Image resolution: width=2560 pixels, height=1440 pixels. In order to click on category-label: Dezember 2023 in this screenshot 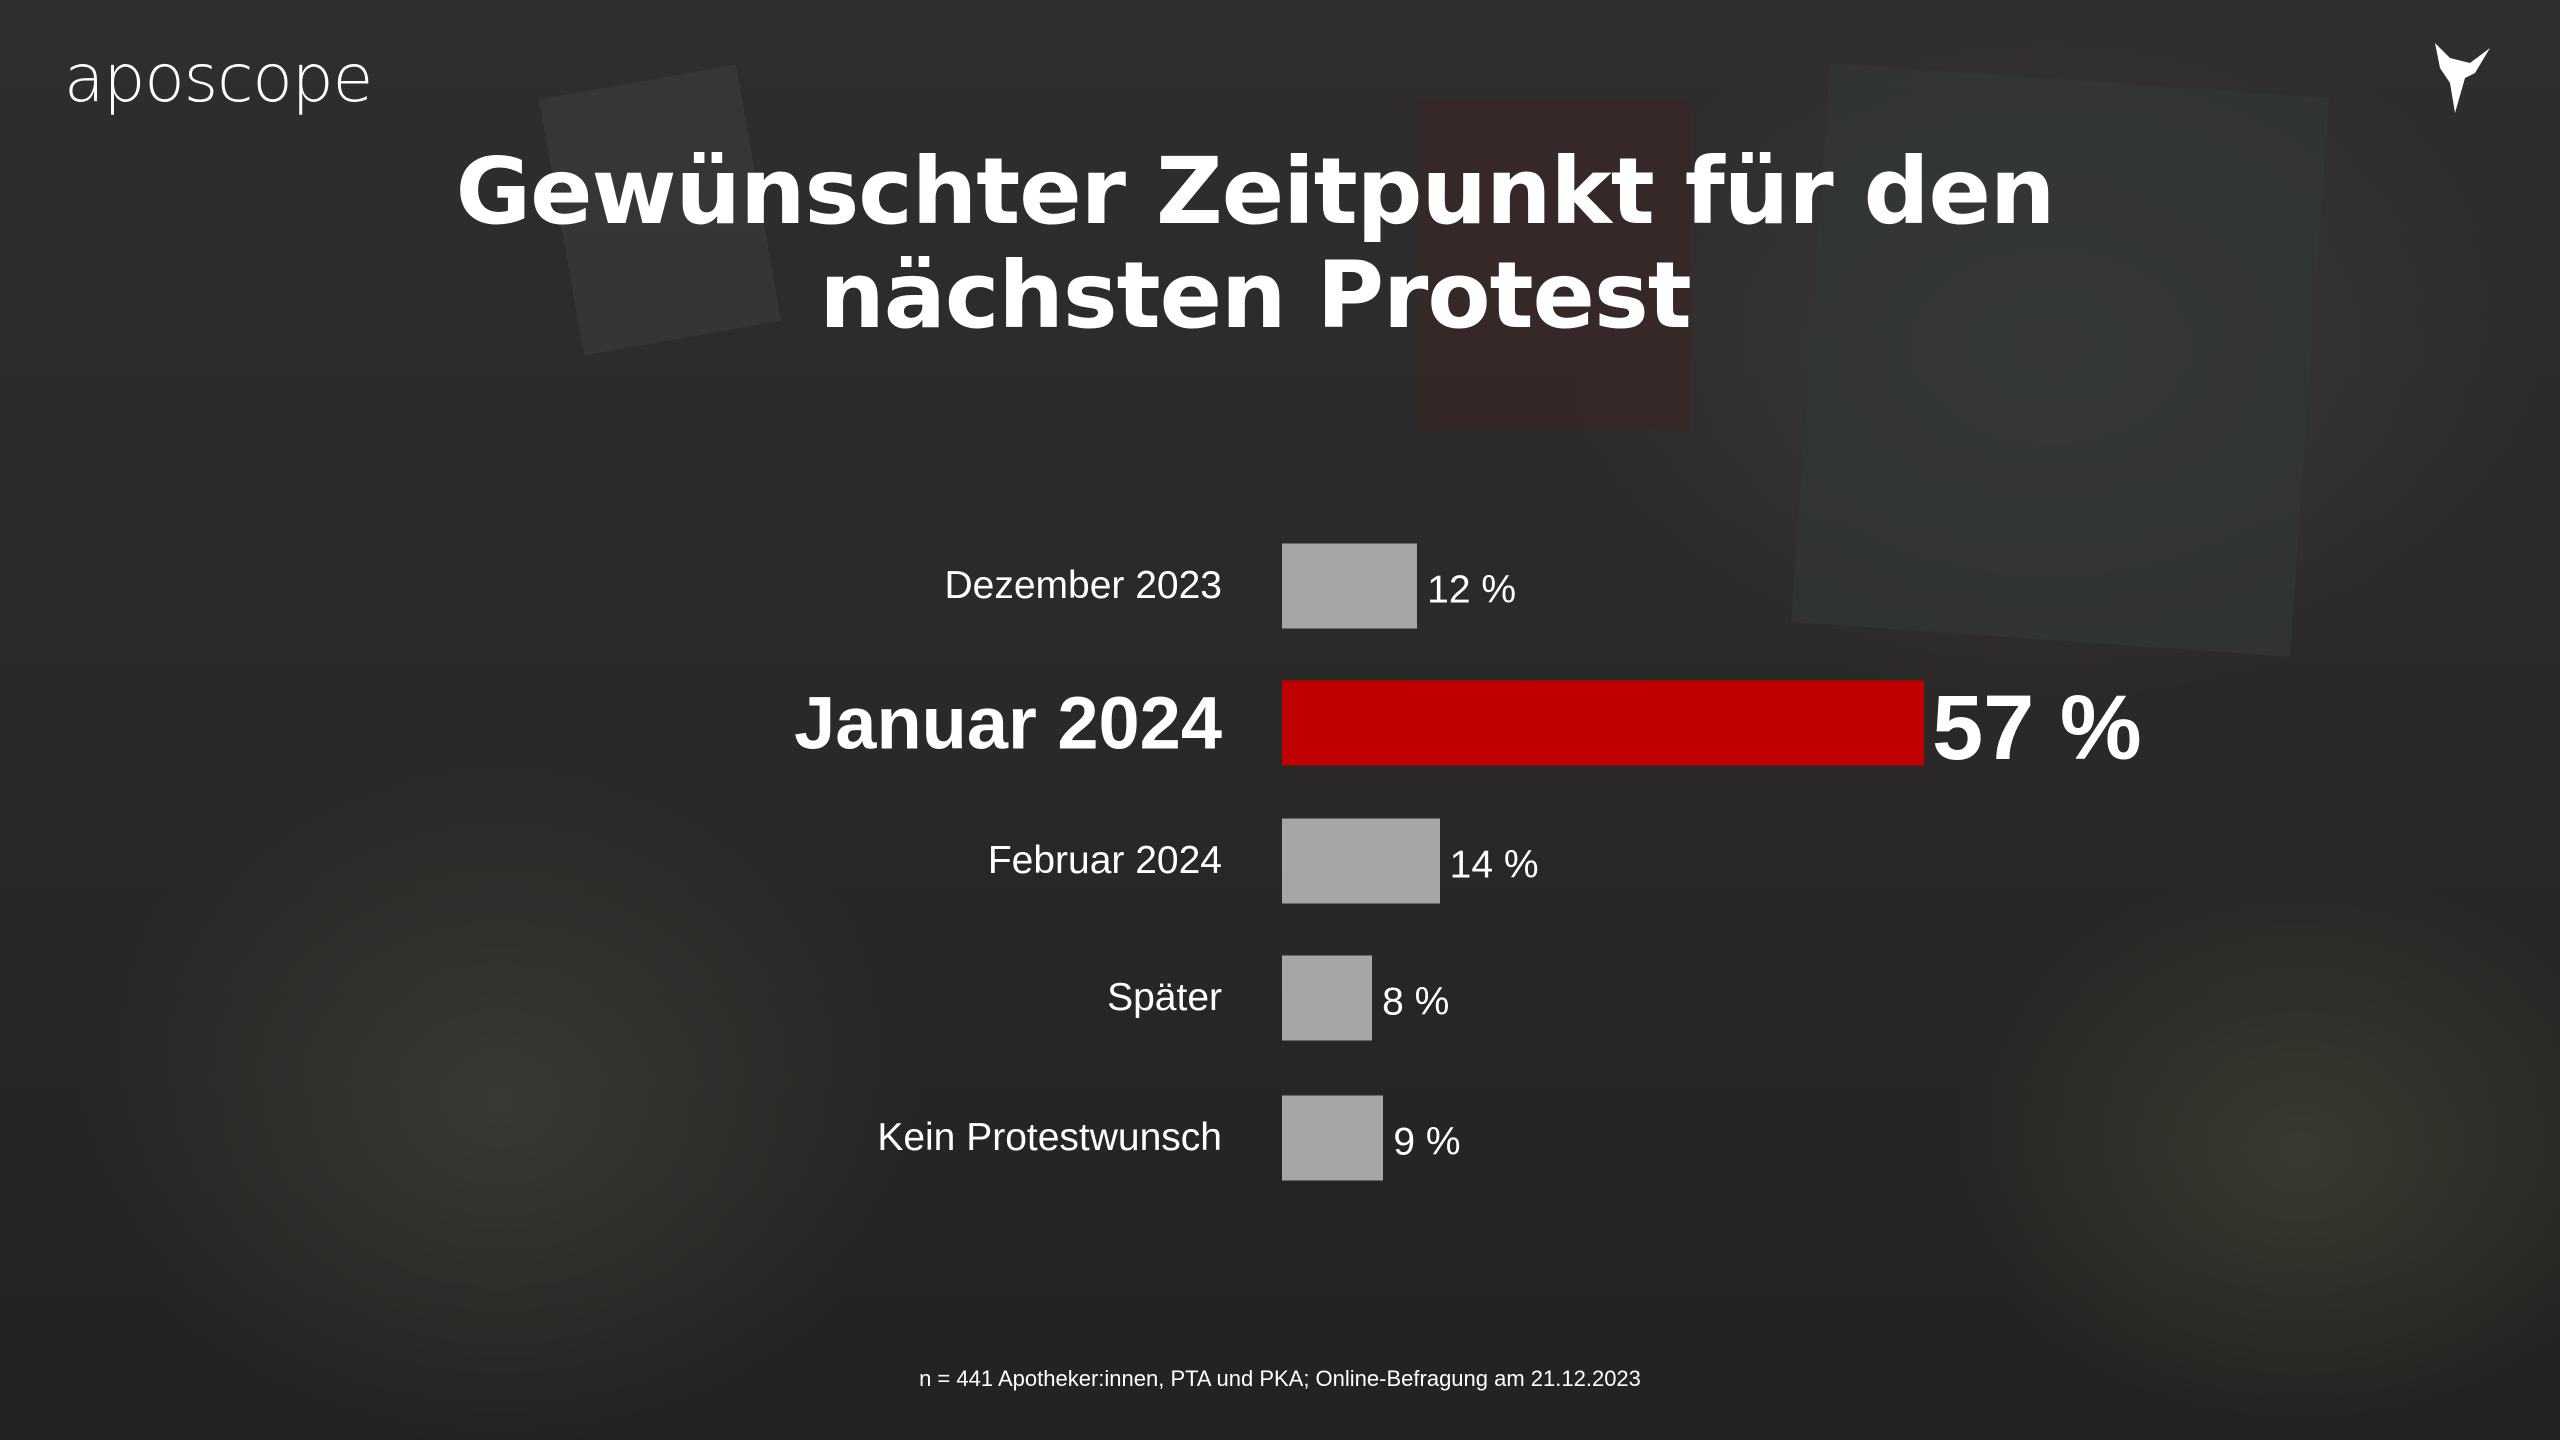, I will do `click(1083, 585)`.